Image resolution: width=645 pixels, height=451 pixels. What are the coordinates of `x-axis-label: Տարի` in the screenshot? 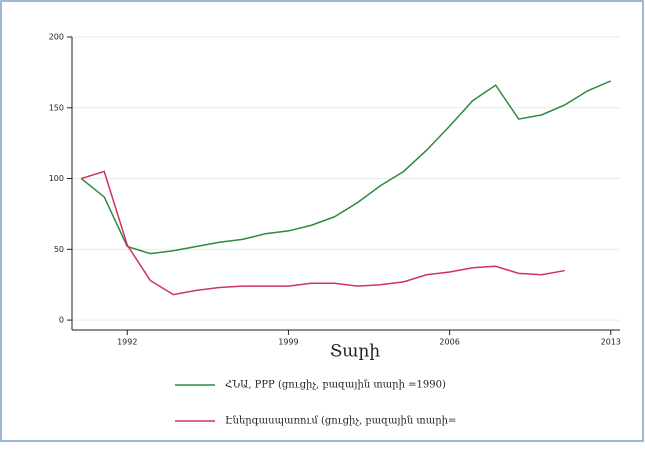 It's located at (355, 352).